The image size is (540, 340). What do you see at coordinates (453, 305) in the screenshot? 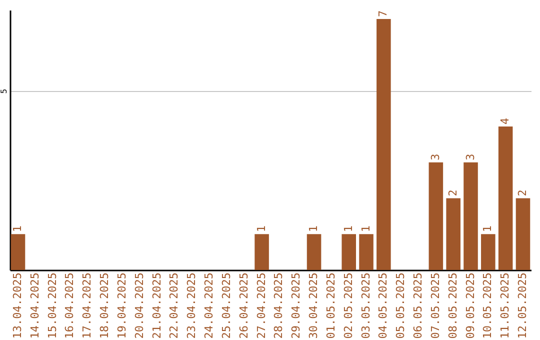
I see `x-tick-label: 08.05.2025` at bounding box center [453, 305].